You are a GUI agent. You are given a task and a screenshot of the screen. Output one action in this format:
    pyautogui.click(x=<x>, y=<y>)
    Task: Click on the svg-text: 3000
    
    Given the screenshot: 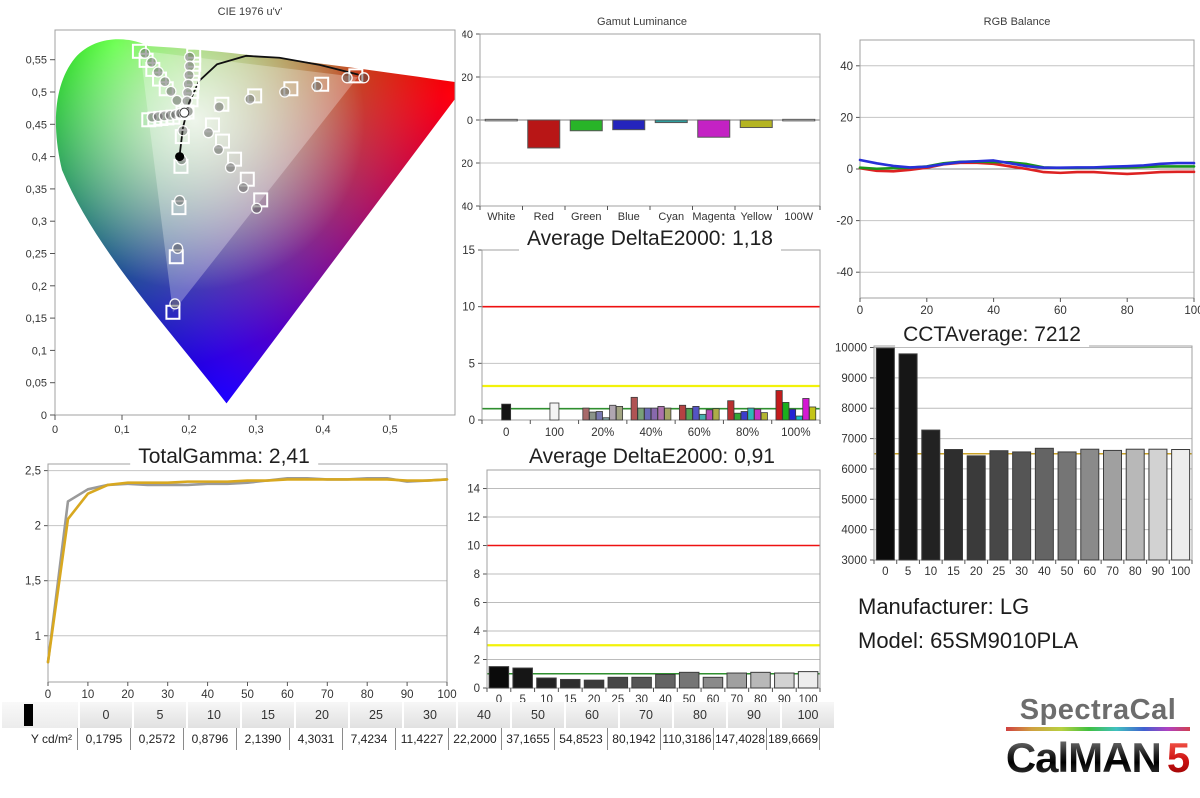 What is the action you would take?
    pyautogui.click(x=854, y=561)
    